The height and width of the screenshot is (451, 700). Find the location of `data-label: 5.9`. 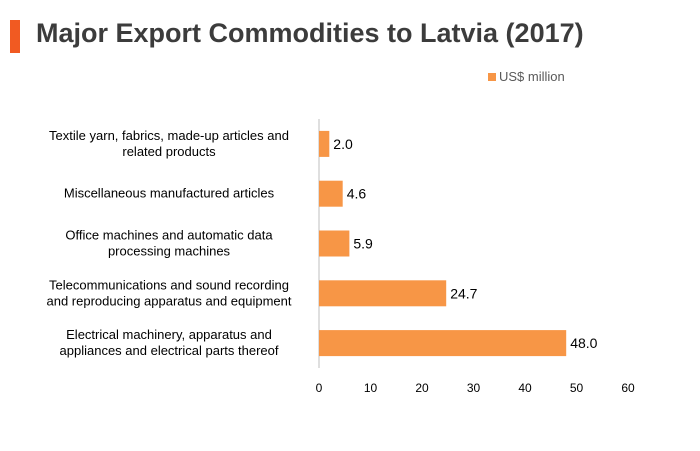

data-label: 5.9 is located at coordinates (363, 244).